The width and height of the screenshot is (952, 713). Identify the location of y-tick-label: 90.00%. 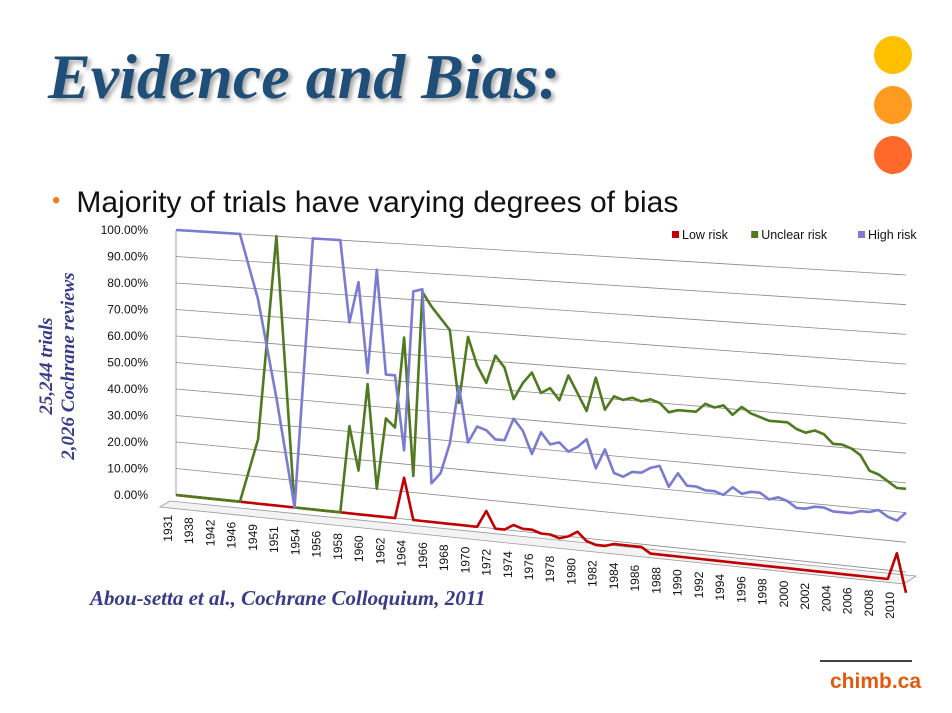
(127, 257).